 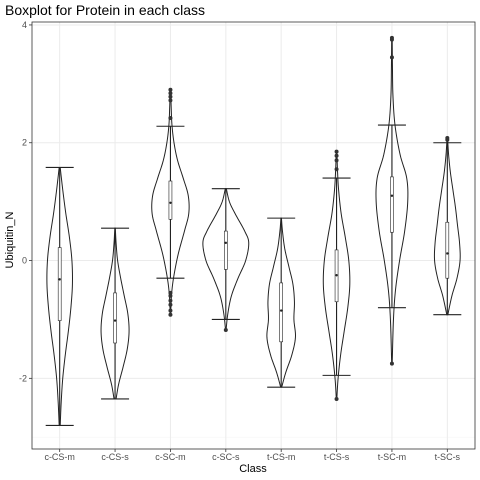 What do you see at coordinates (392, 457) in the screenshot?
I see `x-tick-label: t-SC-m` at bounding box center [392, 457].